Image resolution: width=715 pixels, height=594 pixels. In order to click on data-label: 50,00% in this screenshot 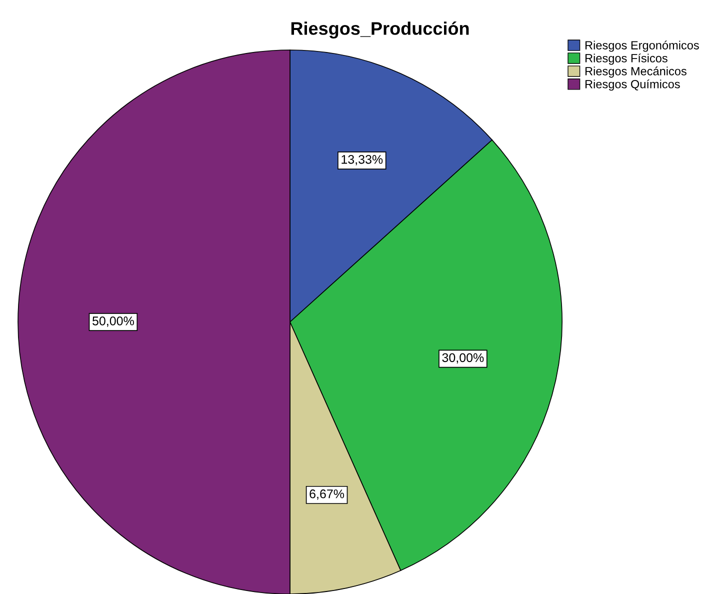, I will do `click(113, 321)`.